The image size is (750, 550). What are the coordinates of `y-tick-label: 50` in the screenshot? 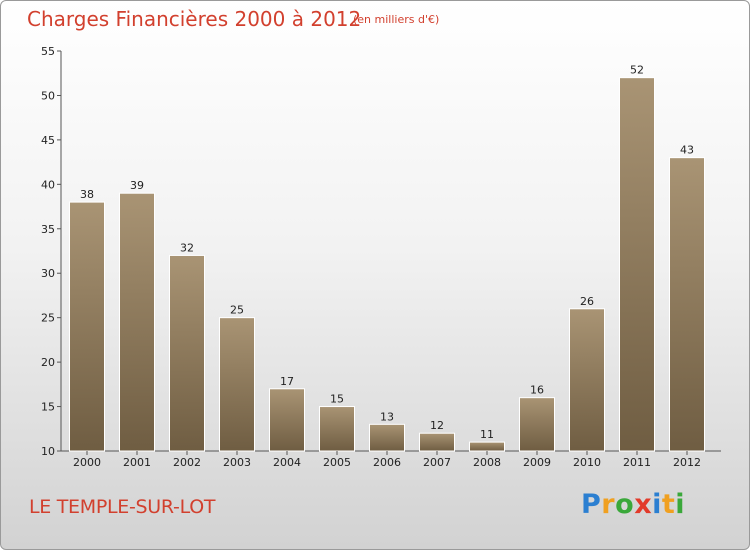 It's located at (48, 95).